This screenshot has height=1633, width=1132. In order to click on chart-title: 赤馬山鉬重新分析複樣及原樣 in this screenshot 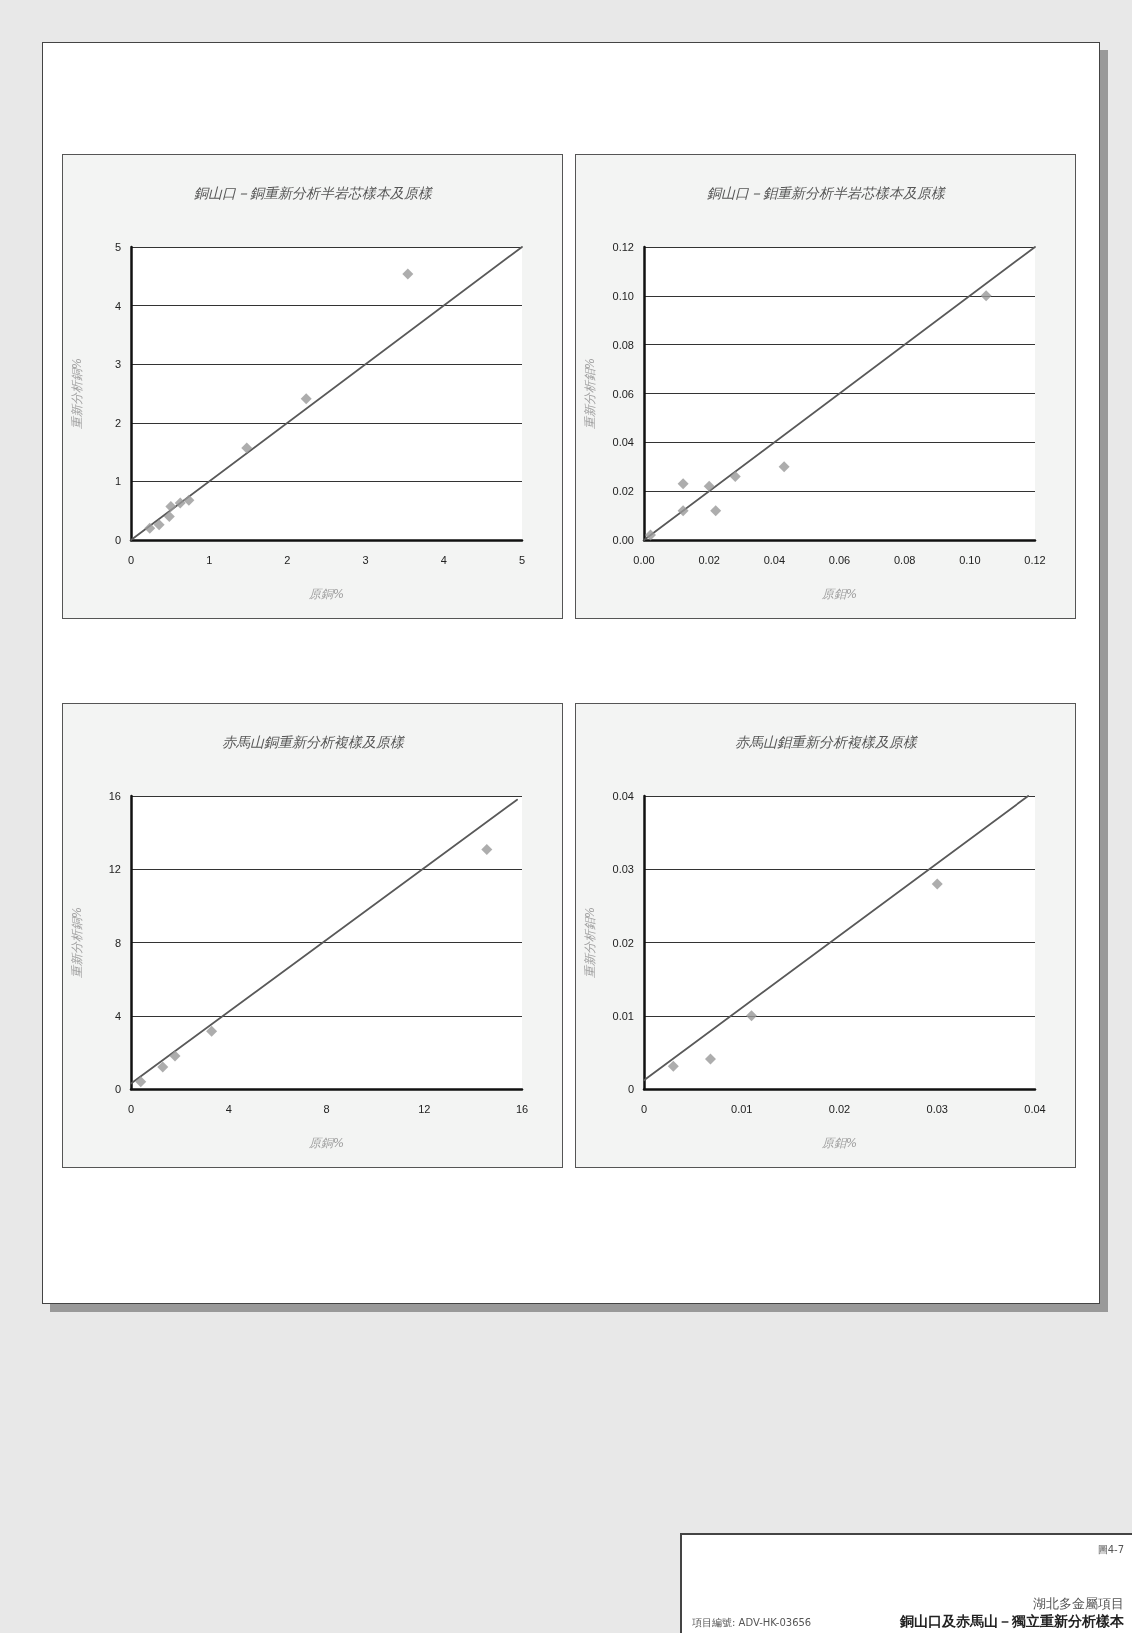, I will do `click(826, 742)`.